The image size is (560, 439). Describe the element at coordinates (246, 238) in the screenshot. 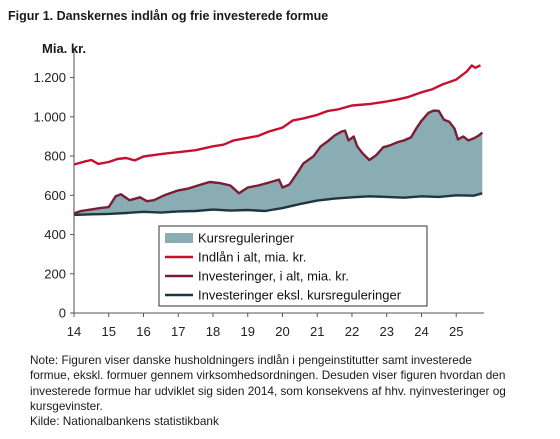

I see `legend-label: Kursreguleringer` at that location.